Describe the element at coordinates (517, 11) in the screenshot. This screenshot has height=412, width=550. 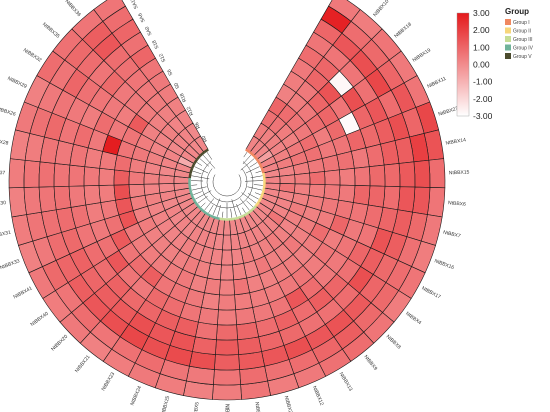
I see `group-legend-title: Group` at that location.